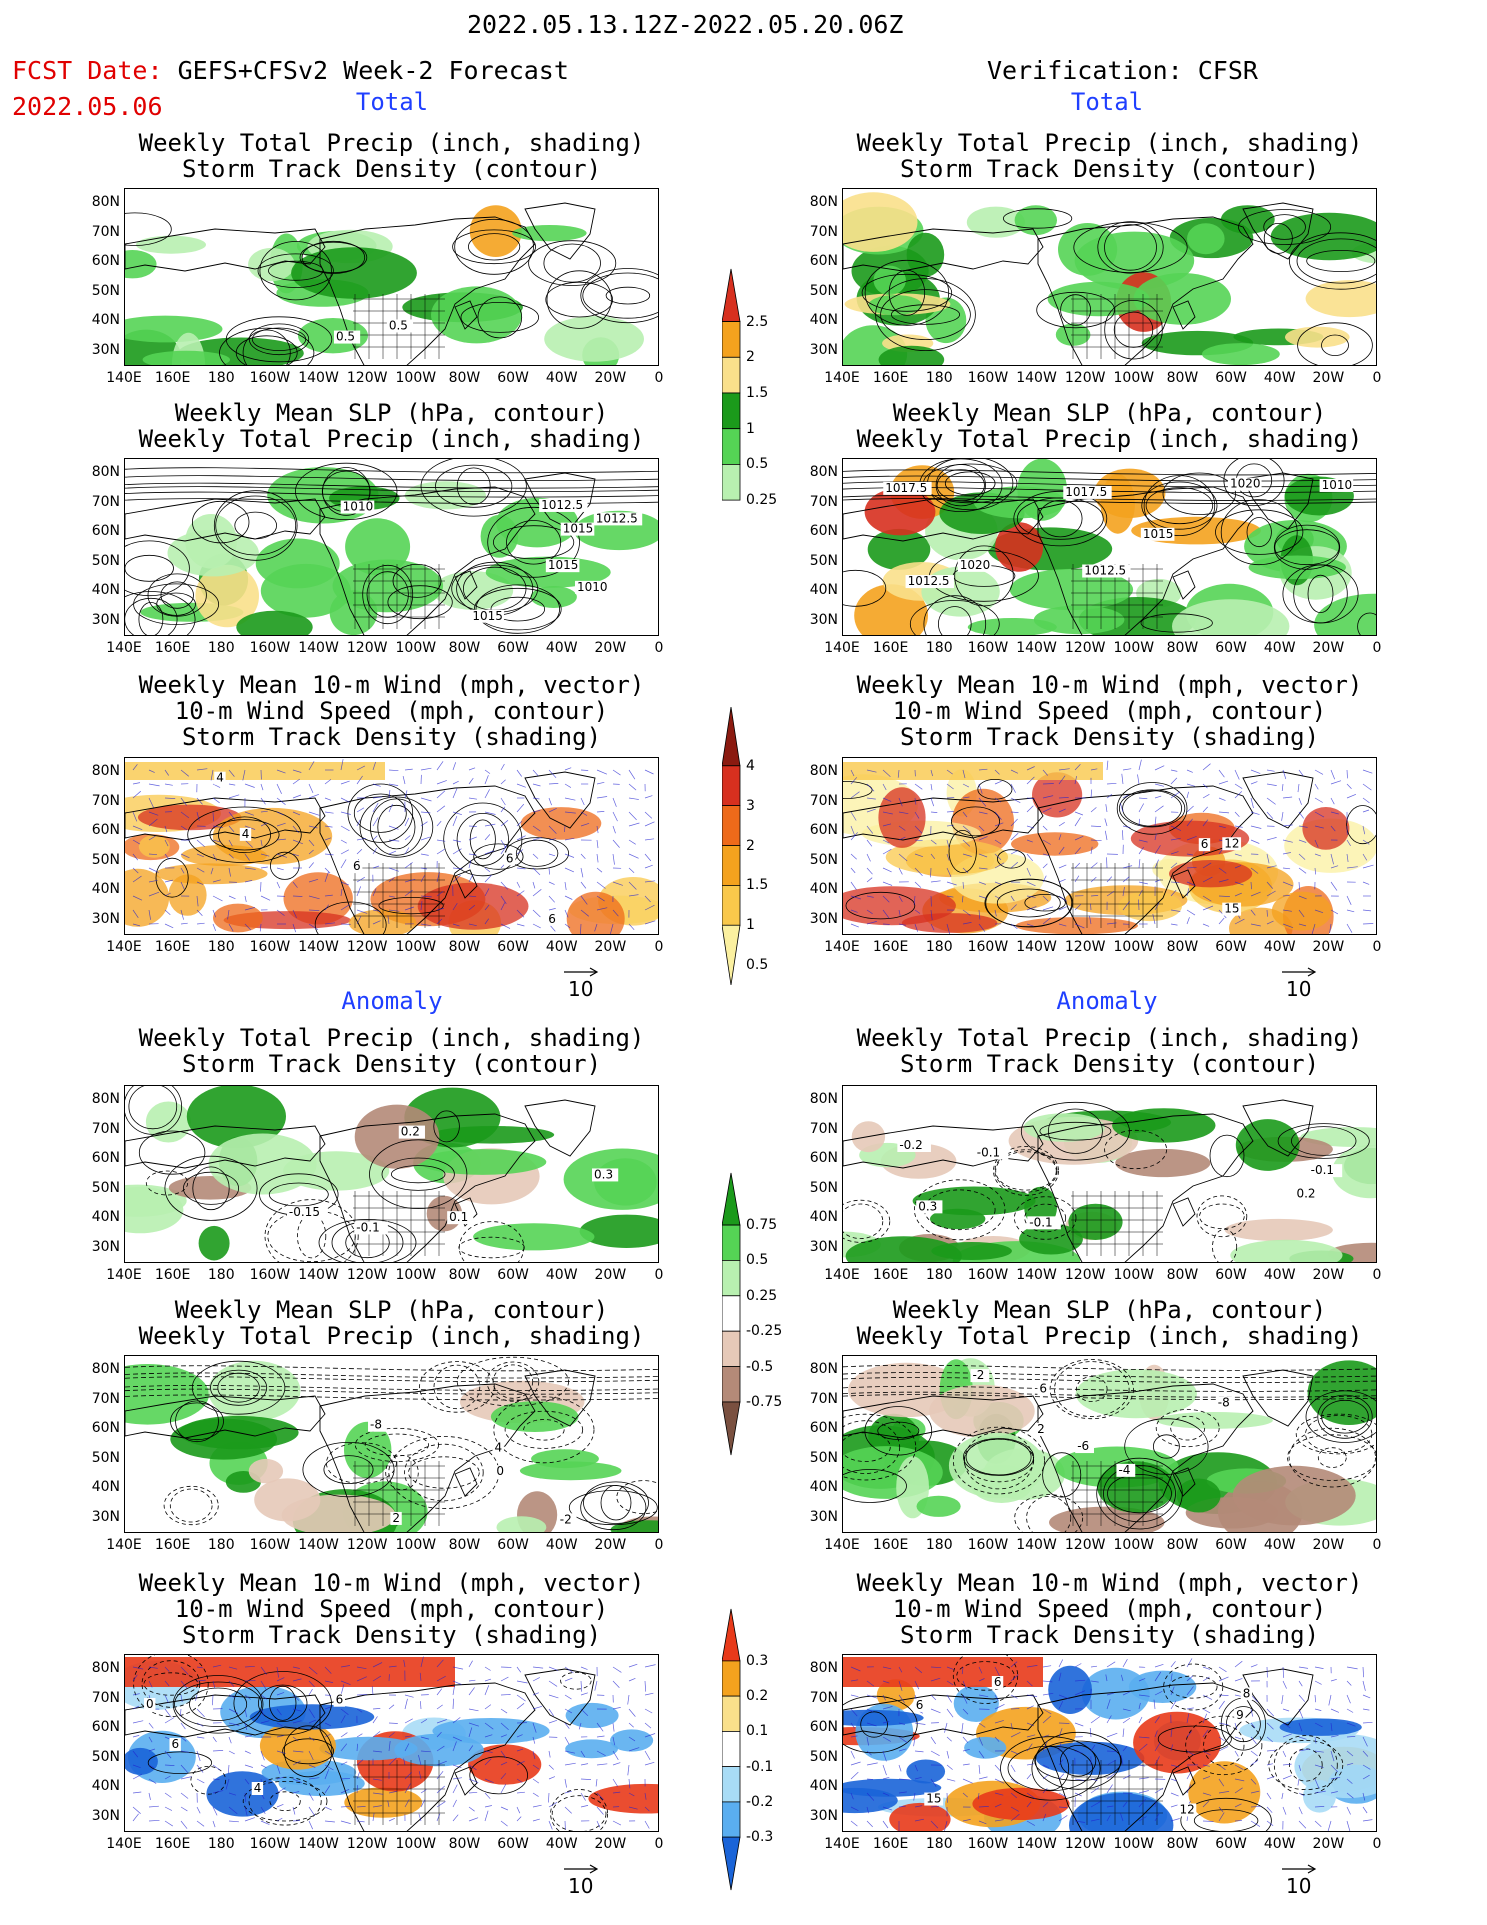 The height and width of the screenshot is (1925, 1487). I want to click on colorbar-label: 1, so click(750, 428).